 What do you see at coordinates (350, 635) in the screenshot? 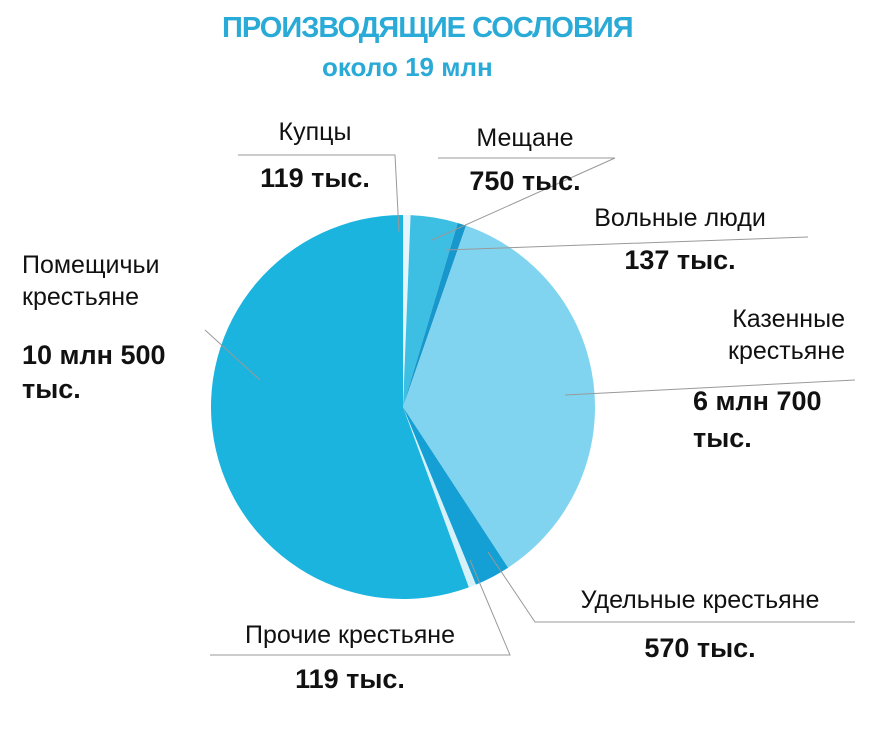
I see `slice-label: Прочие крестьяне` at bounding box center [350, 635].